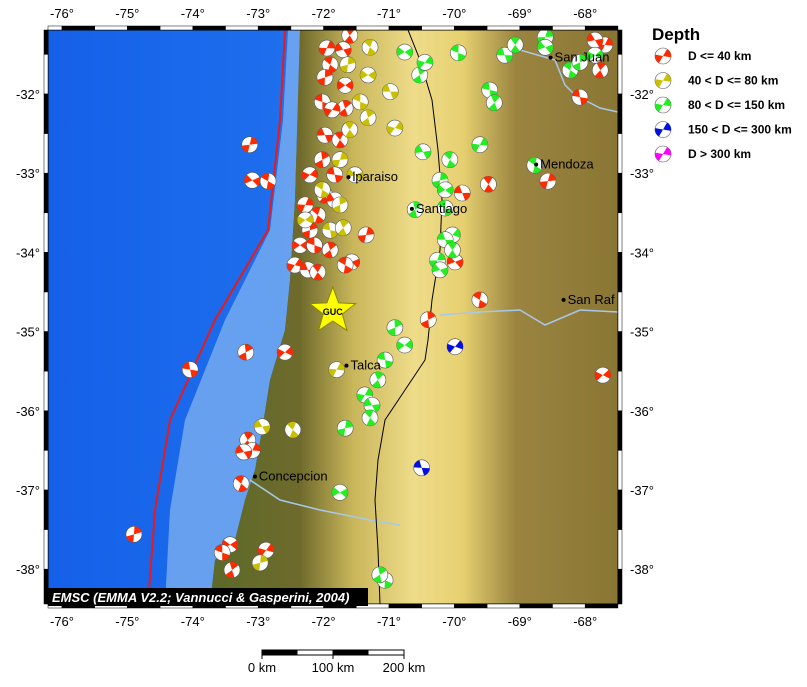 The width and height of the screenshot is (807, 687). Describe the element at coordinates (254, 476) in the screenshot. I see `city-dot` at that location.